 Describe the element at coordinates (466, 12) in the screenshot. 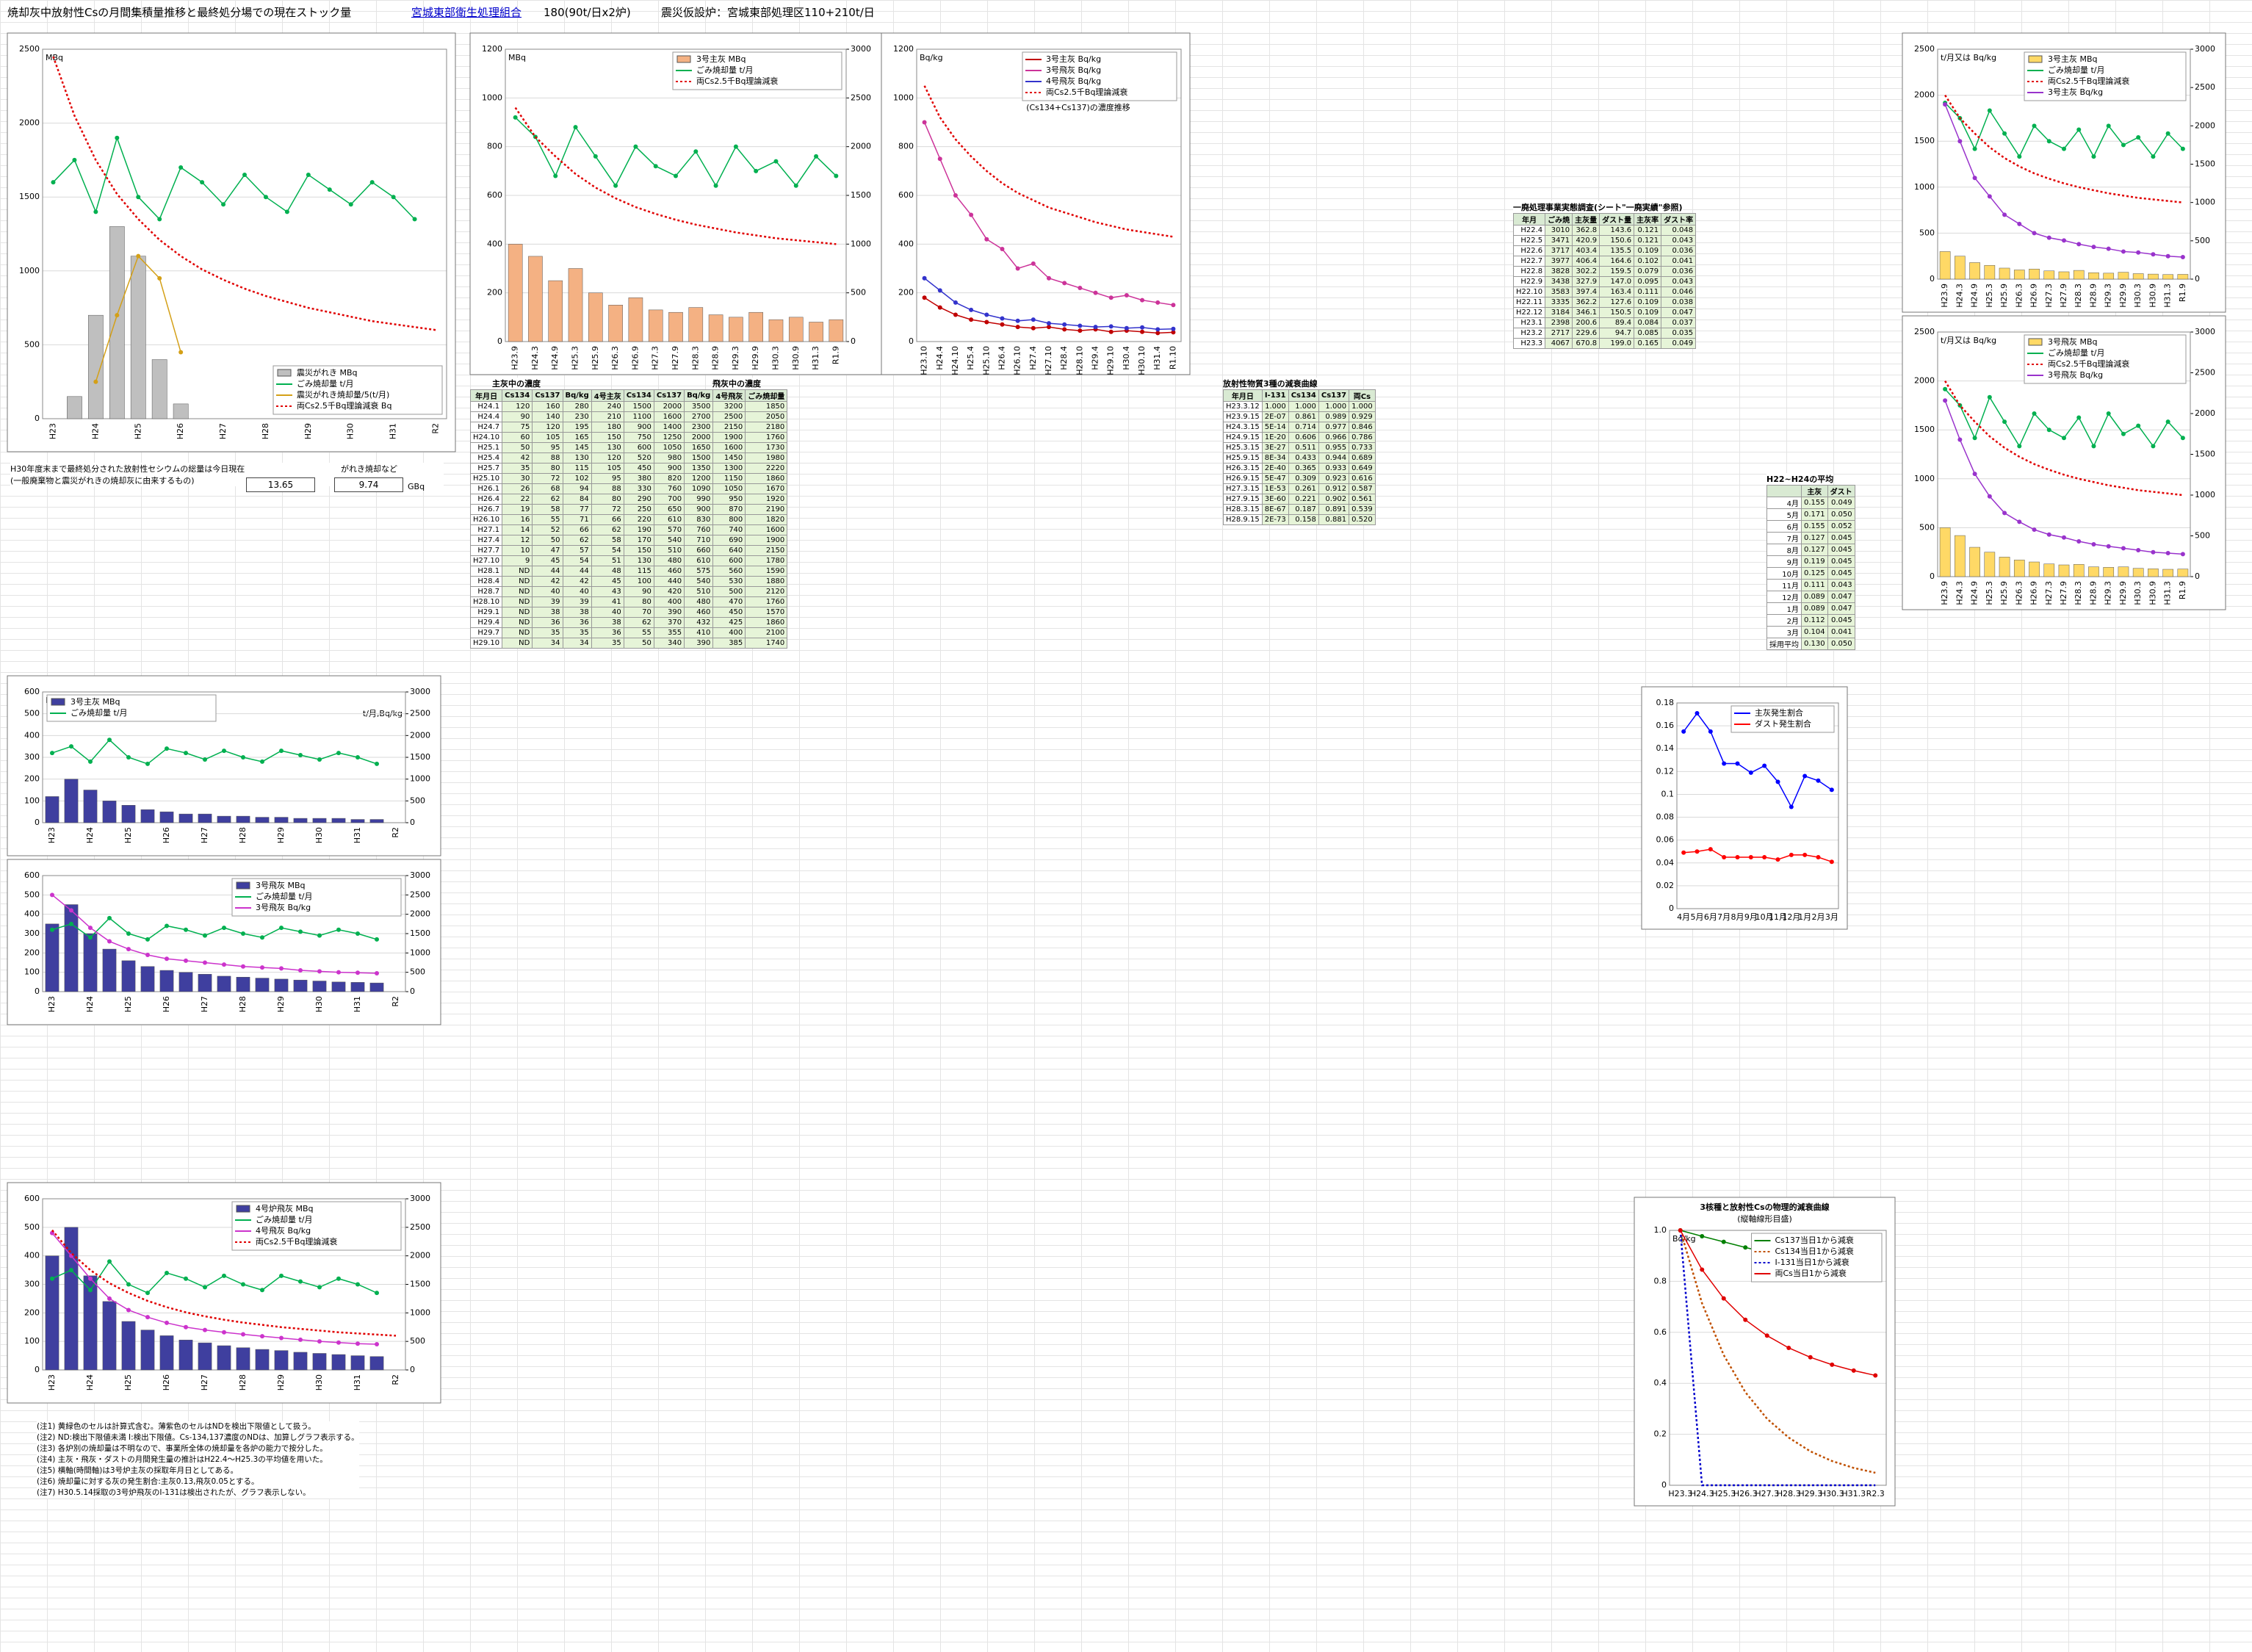

I see `org-link: 宮城東部衛生処理組合` at that location.